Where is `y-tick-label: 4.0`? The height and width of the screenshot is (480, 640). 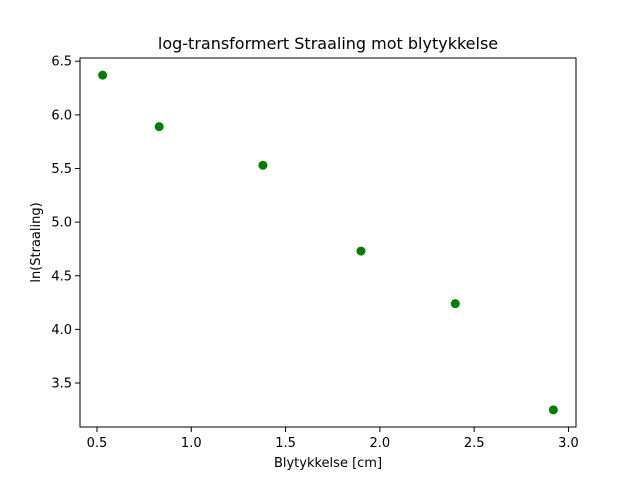
y-tick-label: 4.0 is located at coordinates (61, 330).